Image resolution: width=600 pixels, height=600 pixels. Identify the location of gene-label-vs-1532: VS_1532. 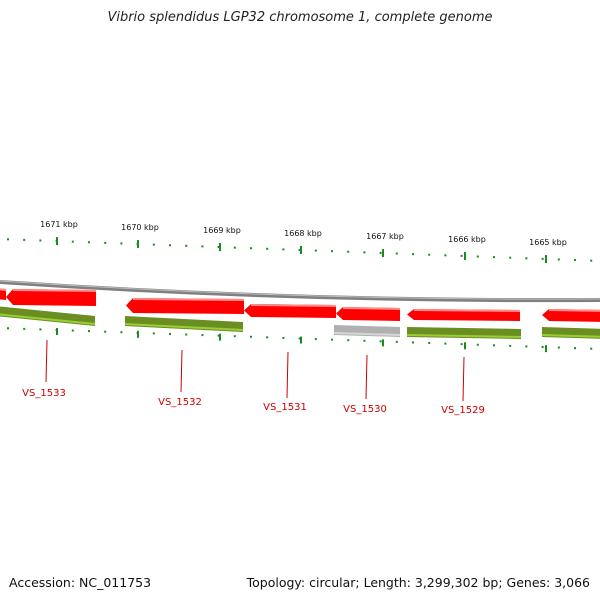
(180, 402).